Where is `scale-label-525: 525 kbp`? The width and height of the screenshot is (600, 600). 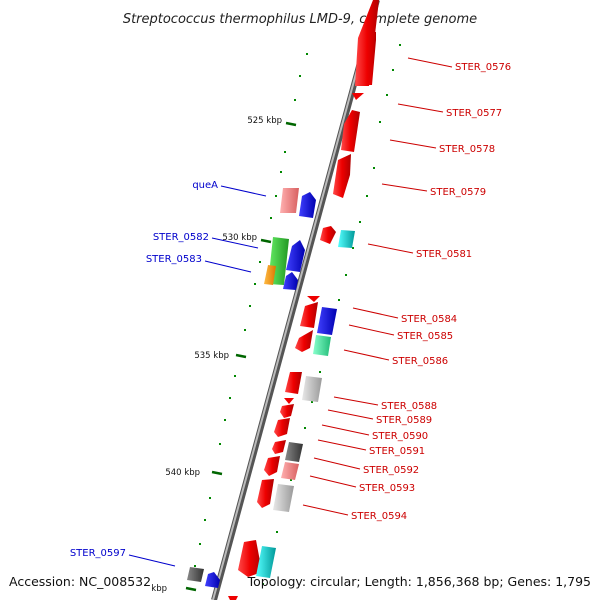
scale-label-525: 525 kbp is located at coordinates (264, 121).